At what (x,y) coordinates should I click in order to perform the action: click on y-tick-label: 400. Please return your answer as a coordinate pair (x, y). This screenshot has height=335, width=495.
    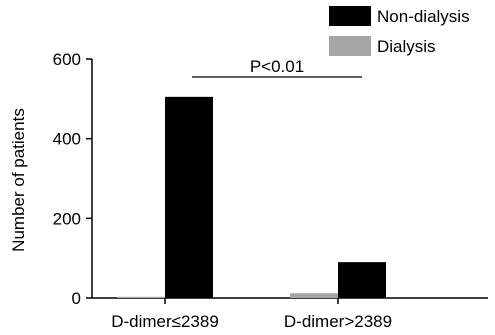
    Looking at the image, I should click on (67, 139).